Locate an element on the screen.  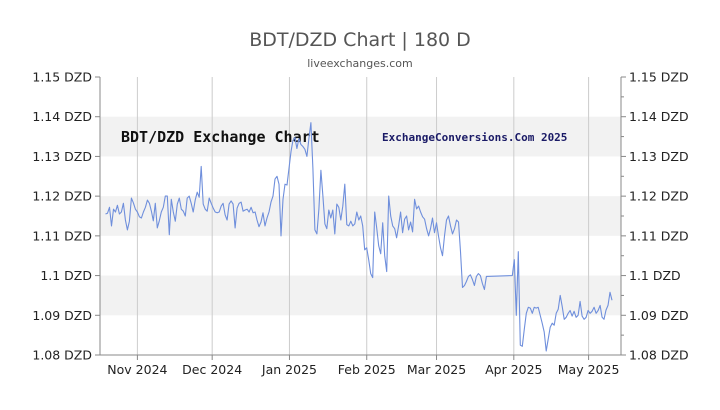
y-tick-label: 1.1 DZD is located at coordinates (66, 275).